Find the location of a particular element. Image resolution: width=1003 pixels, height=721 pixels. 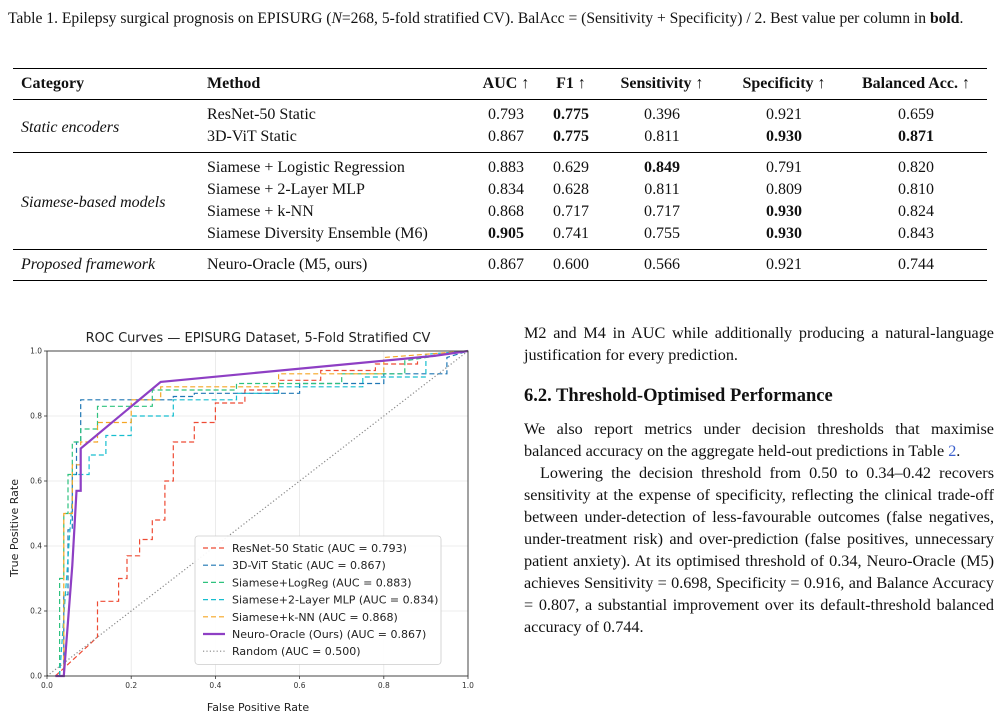

legend-label: Siamese+k-NN (AUC = 0.868) is located at coordinates (315, 617).